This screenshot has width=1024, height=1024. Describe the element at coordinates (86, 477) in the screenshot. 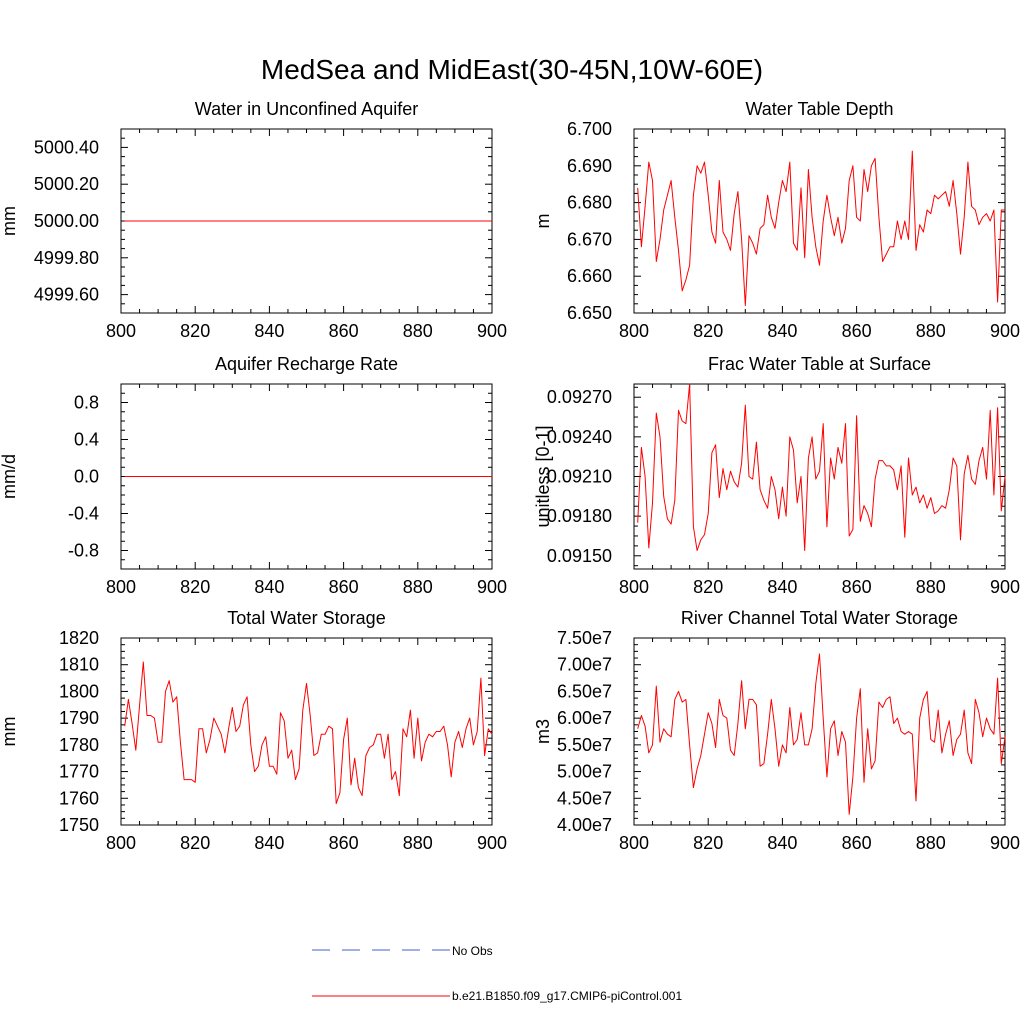

I see `y-tick-label: 0.0` at that location.